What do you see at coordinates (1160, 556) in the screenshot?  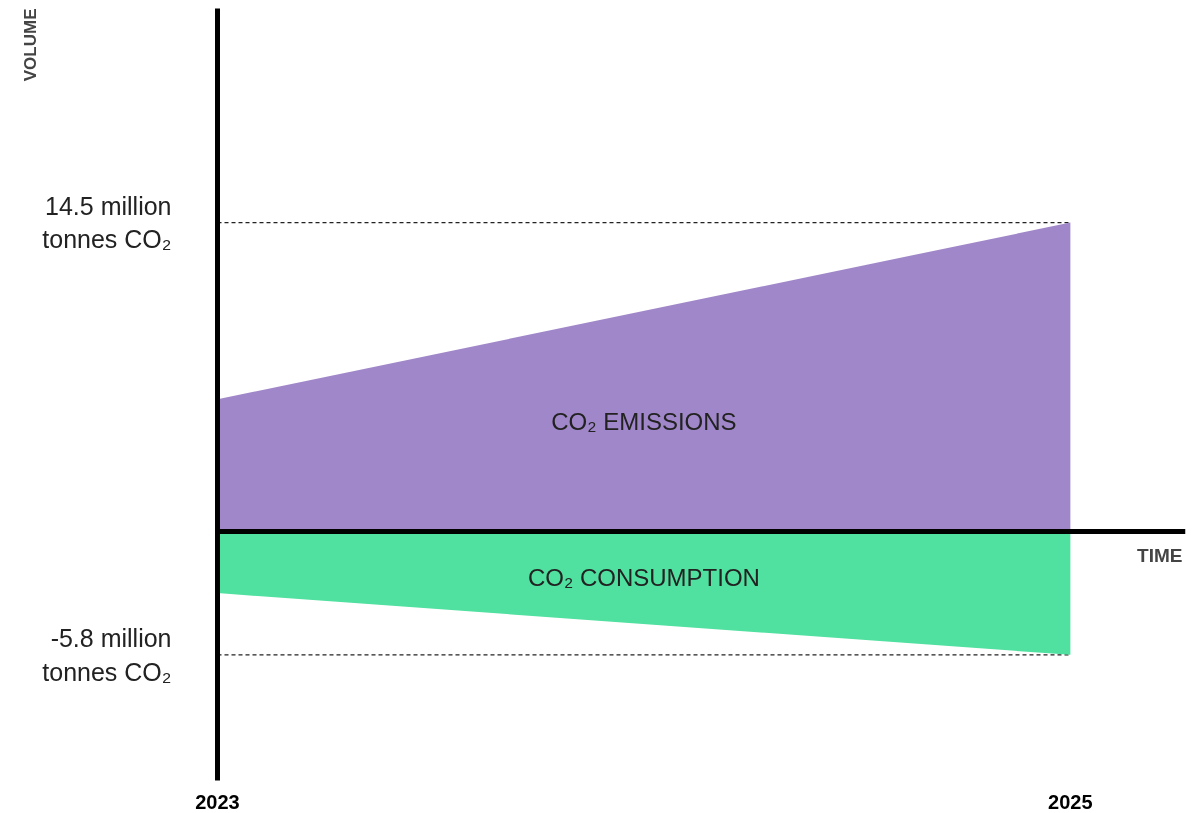 I see `x-axis-title: TIME` at bounding box center [1160, 556].